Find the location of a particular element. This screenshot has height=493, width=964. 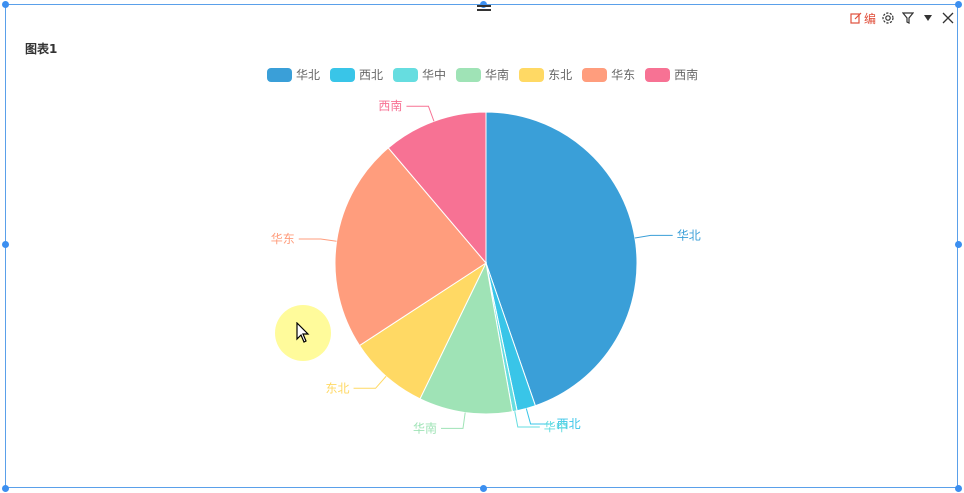

legend-item: 东北 is located at coordinates (545, 74).